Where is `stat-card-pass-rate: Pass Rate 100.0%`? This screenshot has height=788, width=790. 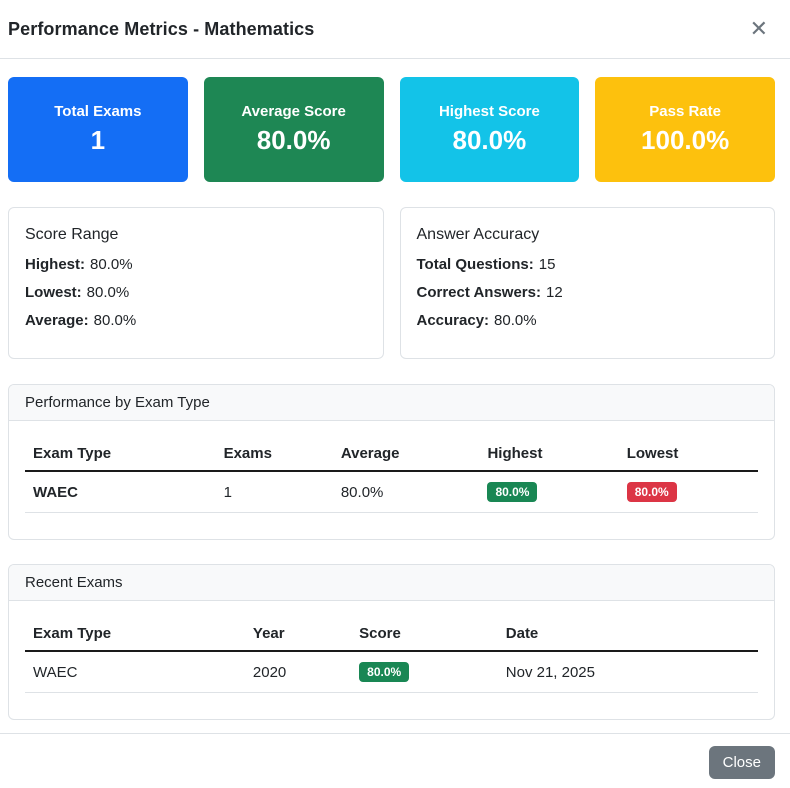
stat-card-pass-rate: Pass Rate 100.0% is located at coordinates (685, 129).